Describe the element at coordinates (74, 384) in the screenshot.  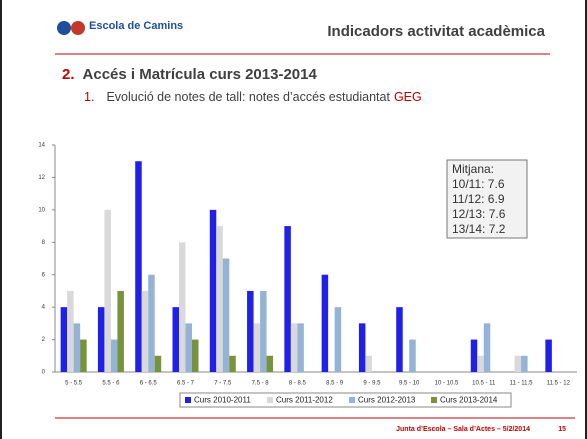
I see `x-tick-label: 5 - 5.5` at that location.